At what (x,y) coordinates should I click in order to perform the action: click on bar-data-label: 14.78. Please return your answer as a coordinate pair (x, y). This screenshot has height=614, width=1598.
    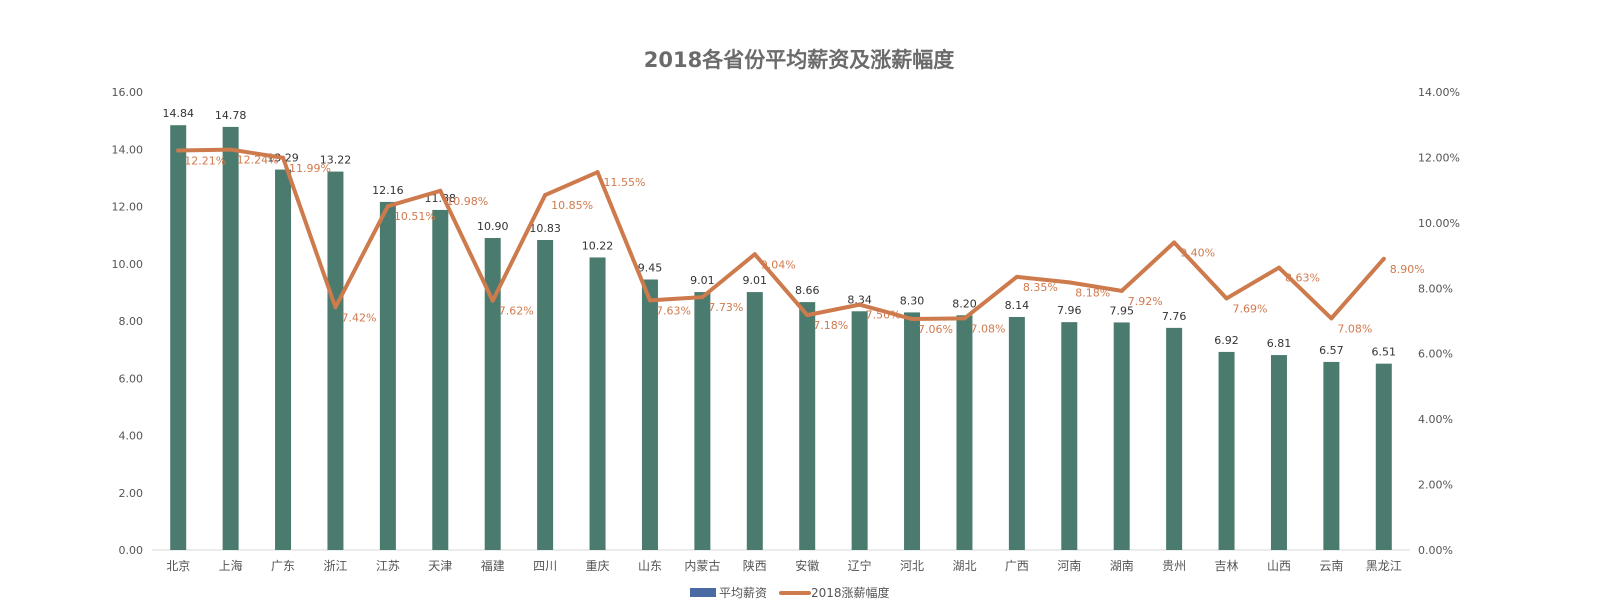
    Looking at the image, I should click on (231, 115).